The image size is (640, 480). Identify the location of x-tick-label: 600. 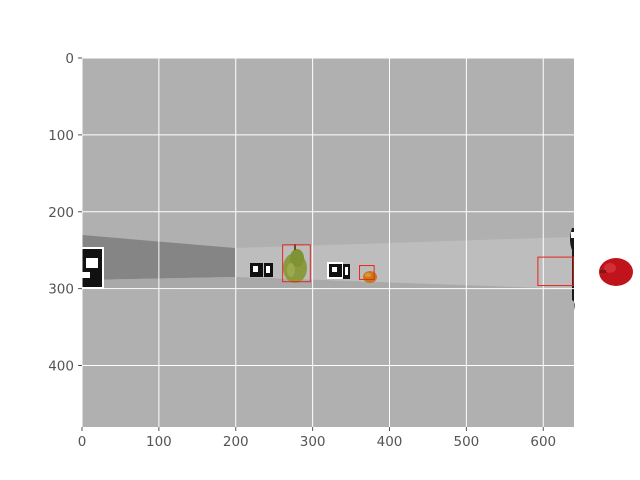
(543, 442).